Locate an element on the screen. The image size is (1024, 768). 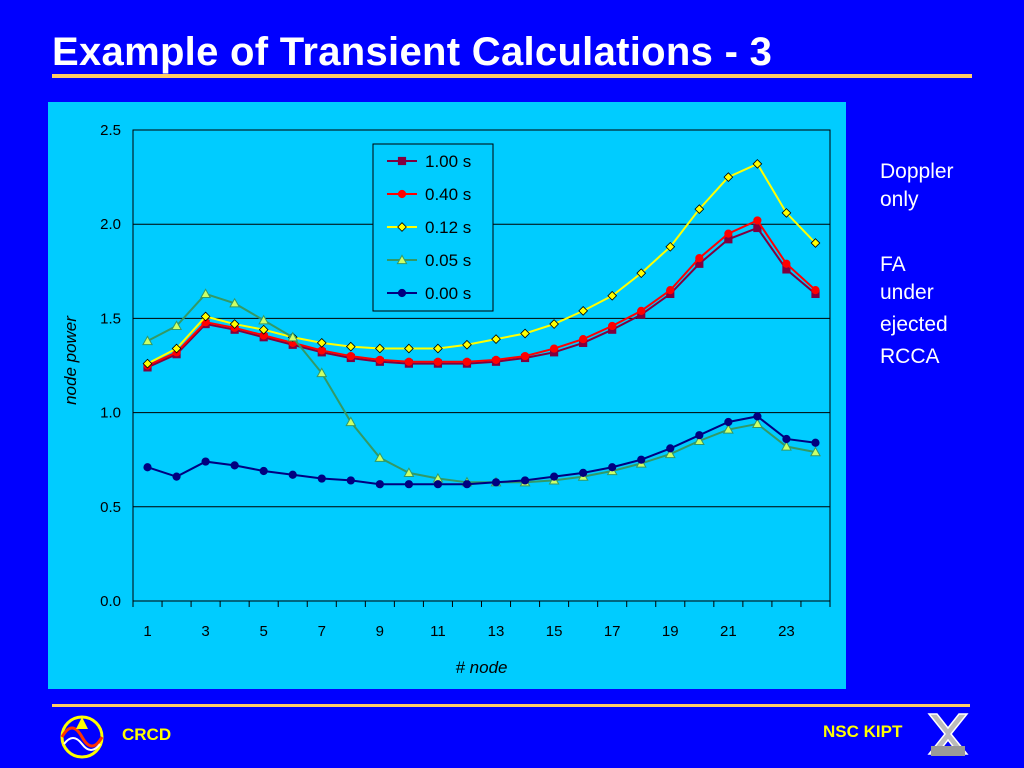
x-tick-label: 15 is located at coordinates (554, 631).